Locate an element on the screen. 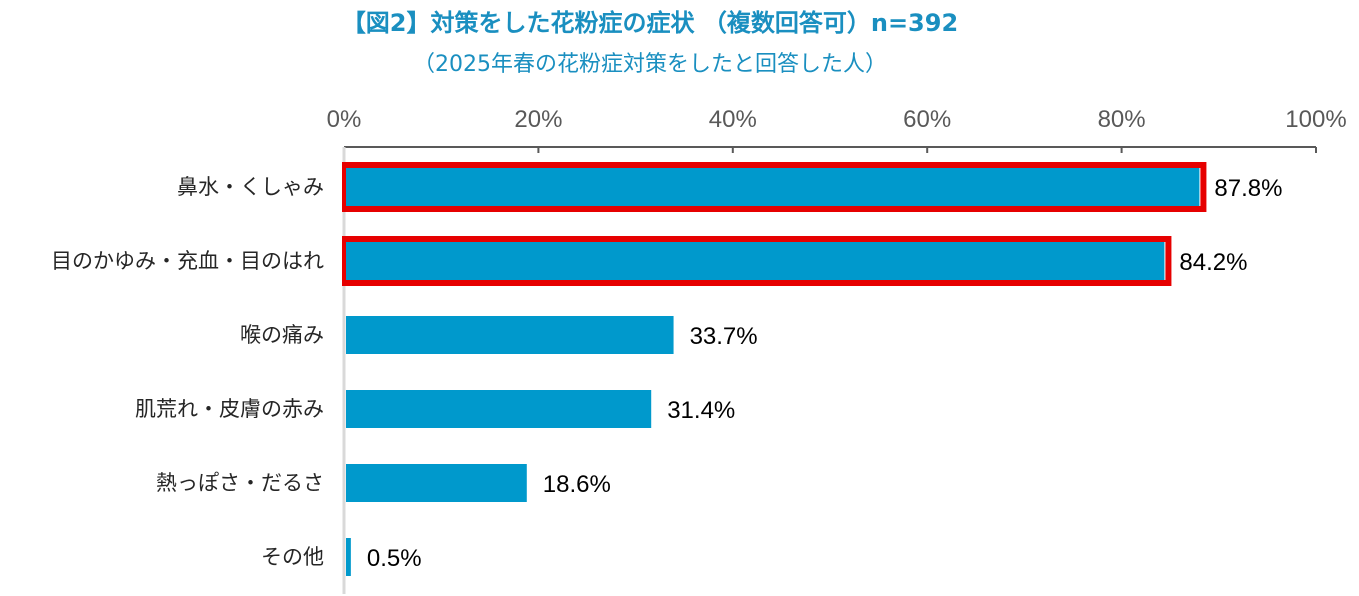 This screenshot has width=1359, height=596. data-label: 33.7% is located at coordinates (724, 336).